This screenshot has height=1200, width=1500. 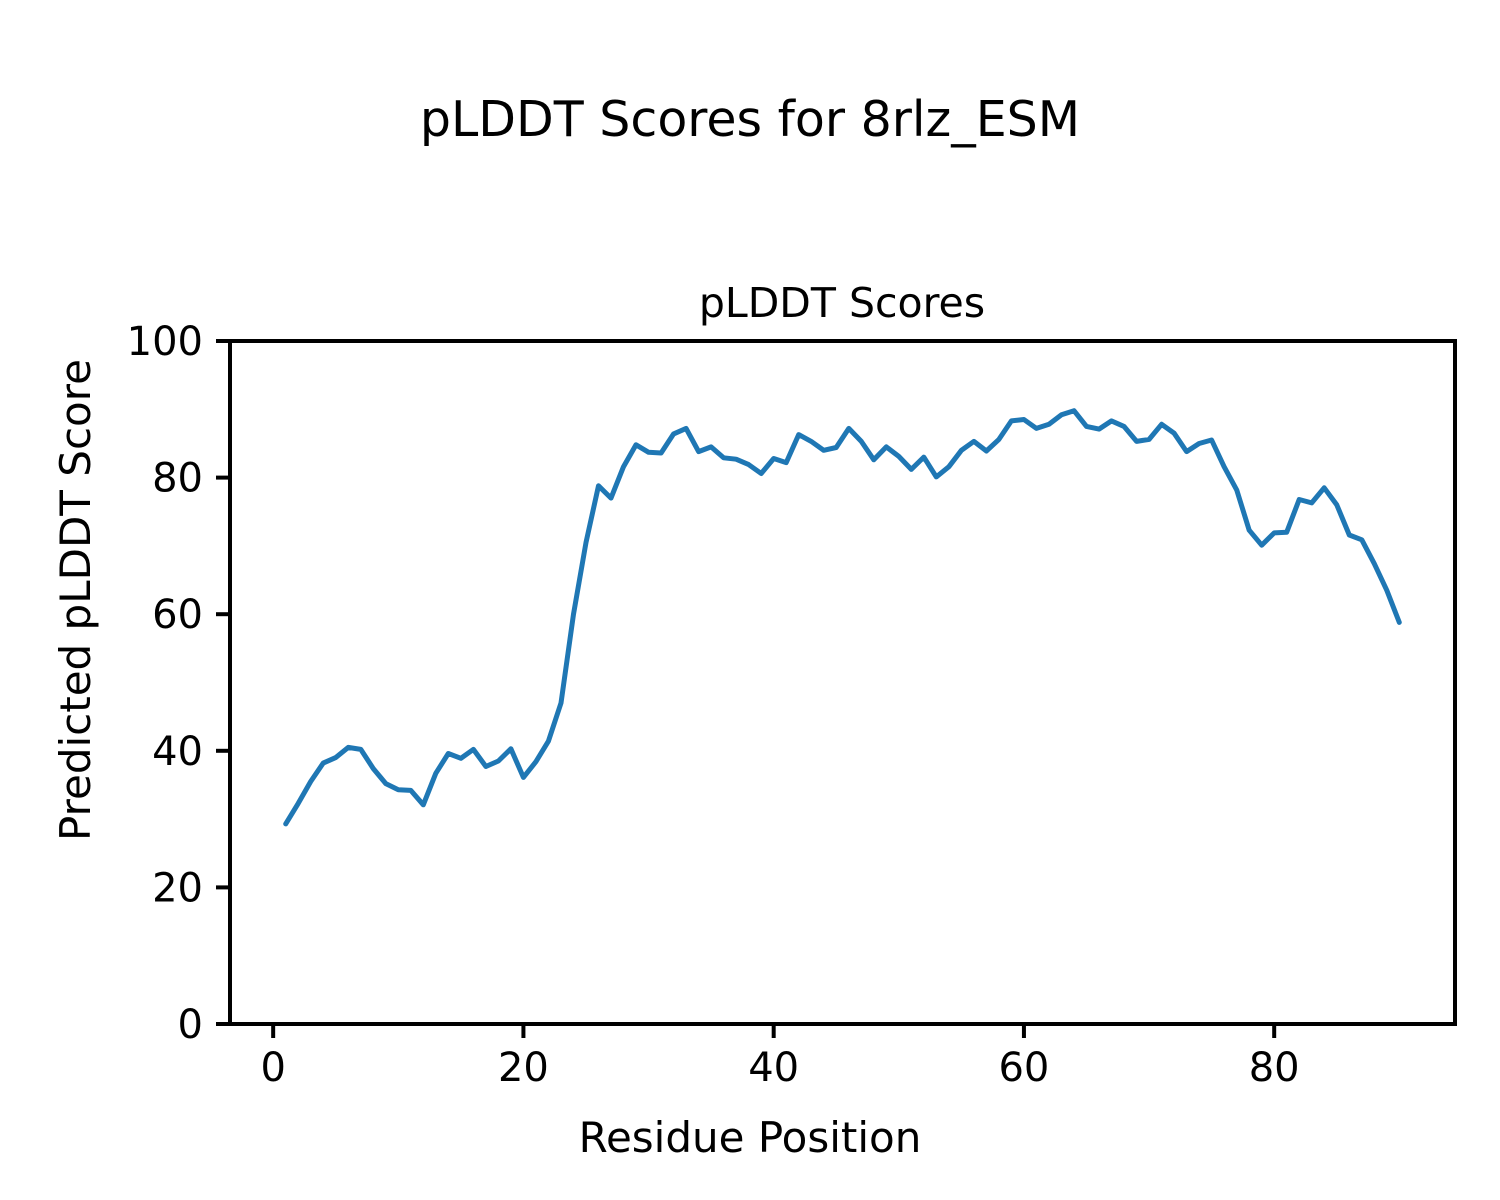 I want to click on y-tick-label: 80, so click(x=177, y=479).